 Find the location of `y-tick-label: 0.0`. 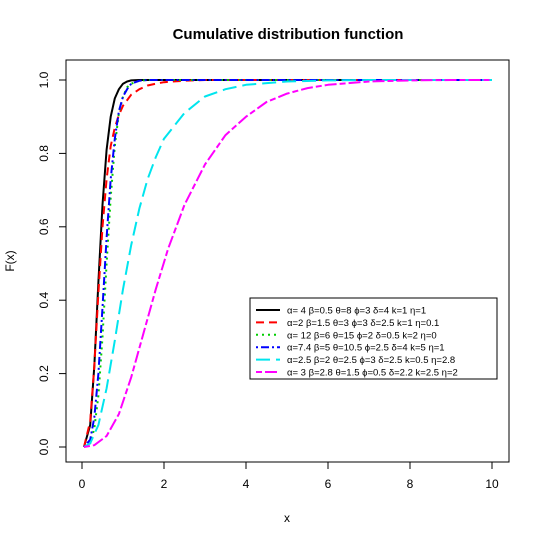

y-tick-label: 0.0 is located at coordinates (44, 446).